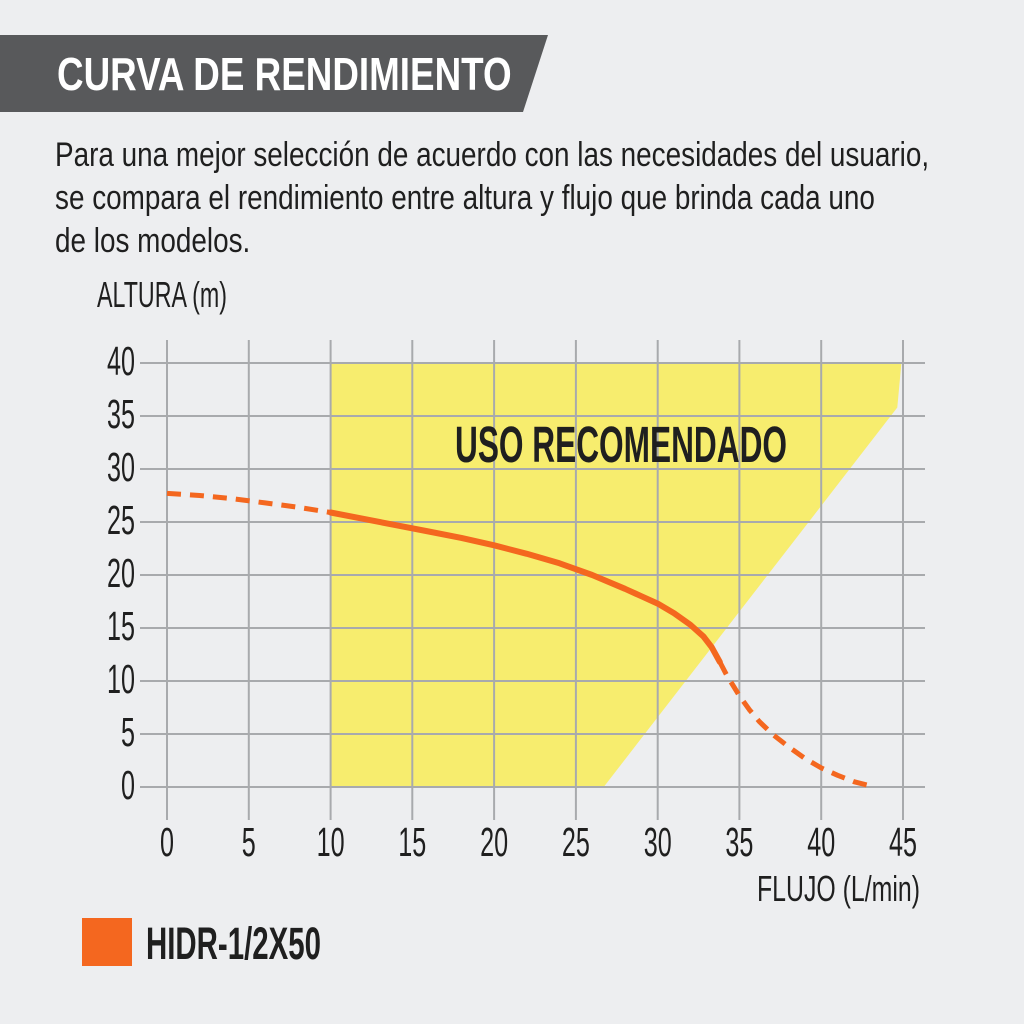 The height and width of the screenshot is (1024, 1024). I want to click on legend-model-label: HIDR-1/2X50, so click(233, 943).